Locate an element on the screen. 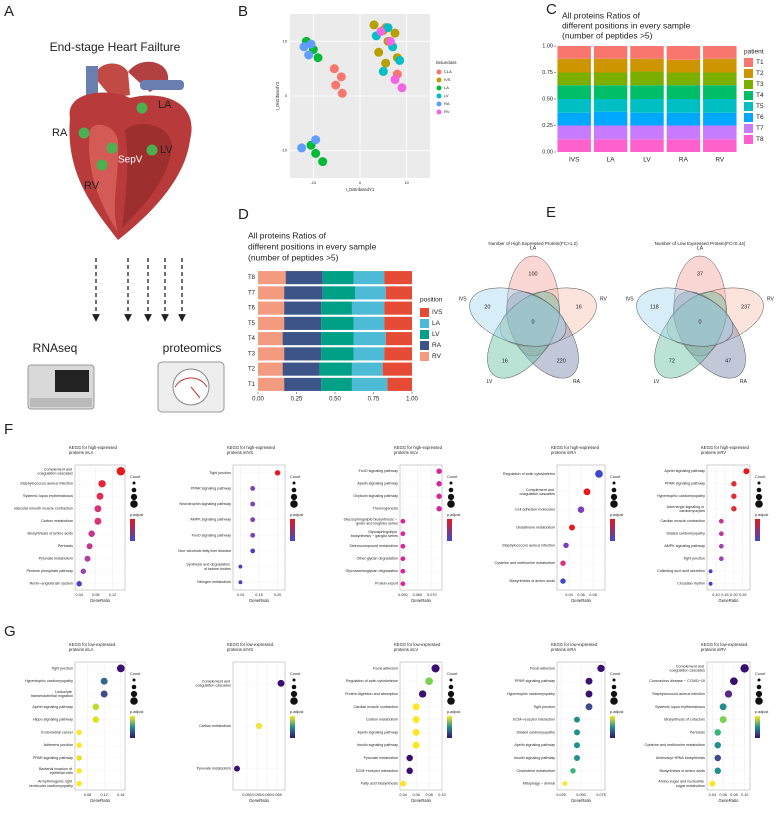 Image resolution: width=778 pixels, height=822 pixels. y-tick-label: Focal adhesion is located at coordinates (385, 668).